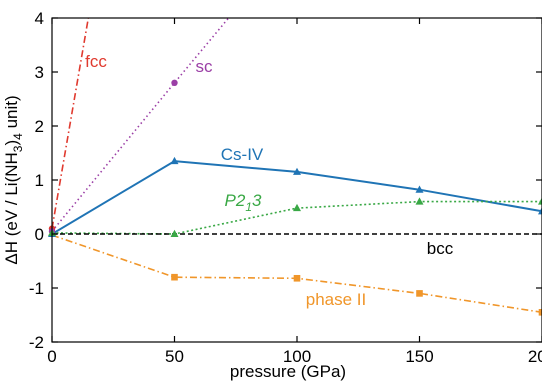 This screenshot has width=542, height=381. What do you see at coordinates (71, 123) in the screenshot?
I see `series-line-fcc` at bounding box center [71, 123].